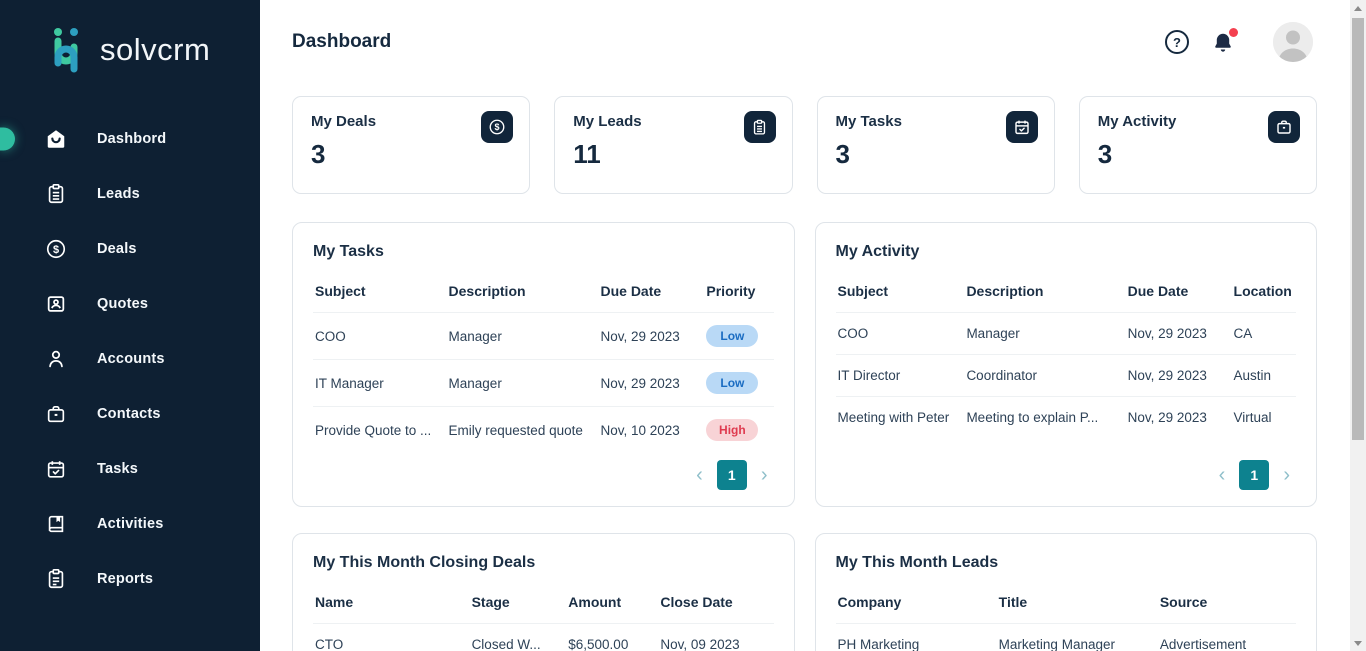 Image resolution: width=1366 pixels, height=651 pixels. I want to click on table-row: CTO Closed W... $6,500.00 Nov, 09 2023, so click(543, 637).